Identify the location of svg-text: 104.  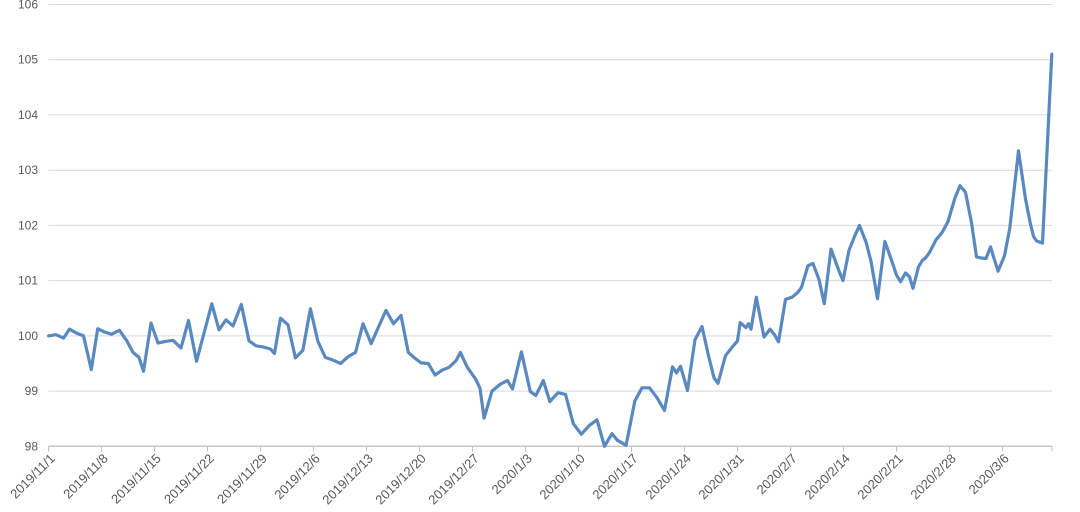
(28, 115).